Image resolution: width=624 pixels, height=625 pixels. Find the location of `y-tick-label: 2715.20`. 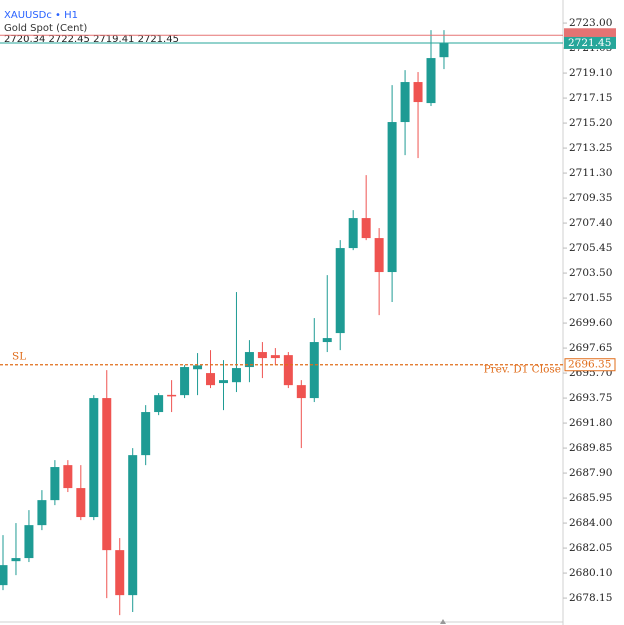

y-tick-label: 2715.20 is located at coordinates (590, 123).